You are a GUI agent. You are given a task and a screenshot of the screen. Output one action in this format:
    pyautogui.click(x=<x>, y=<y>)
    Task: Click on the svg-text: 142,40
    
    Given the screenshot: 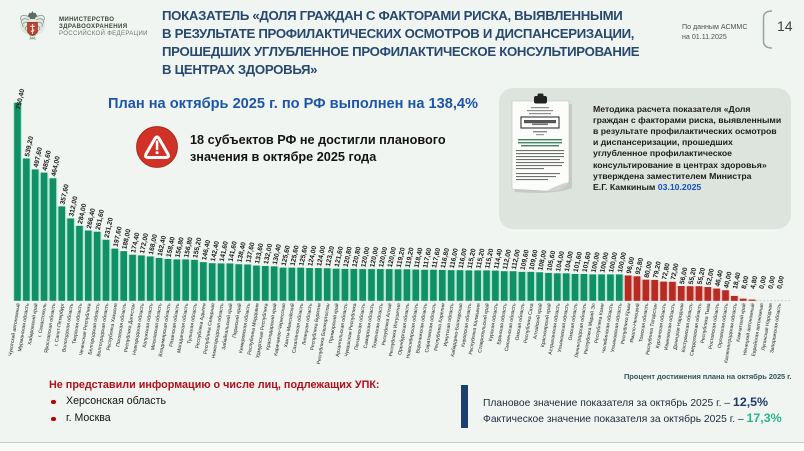 What is the action you would take?
    pyautogui.click(x=215, y=251)
    